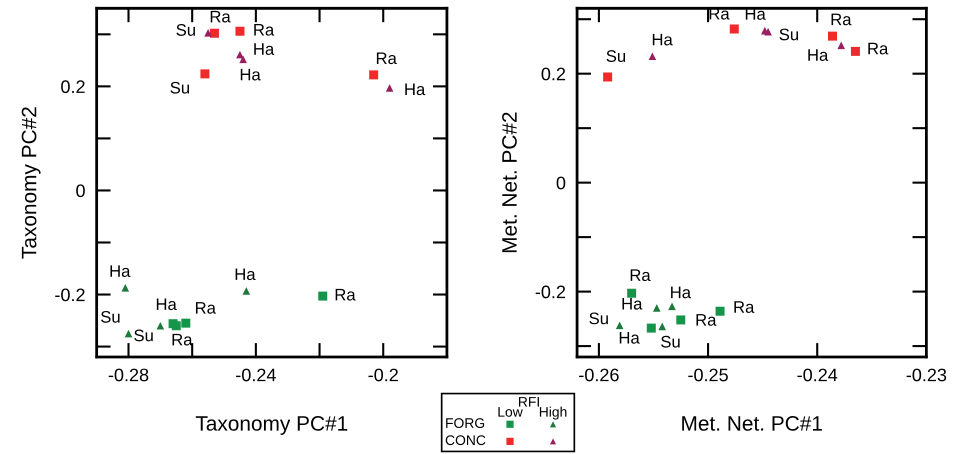 The height and width of the screenshot is (454, 957). Describe the element at coordinates (599, 375) in the screenshot. I see `x-tick-label: -0.26` at that location.